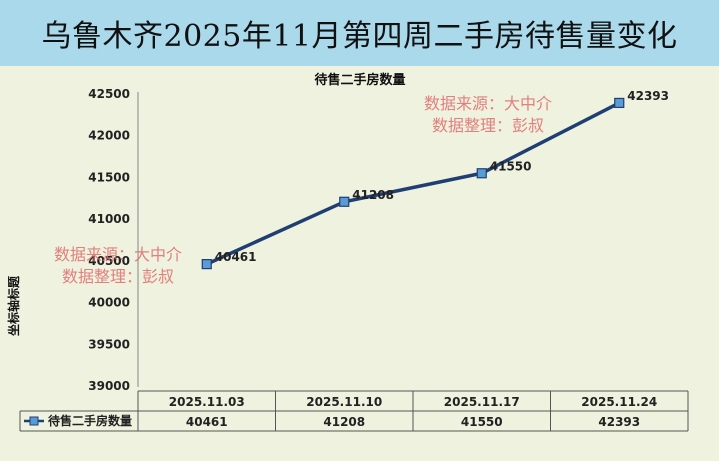  I want to click on y-tick-labels: 39000 39500 40000 40500 41000 41500 42000 42500, so click(109, 240).